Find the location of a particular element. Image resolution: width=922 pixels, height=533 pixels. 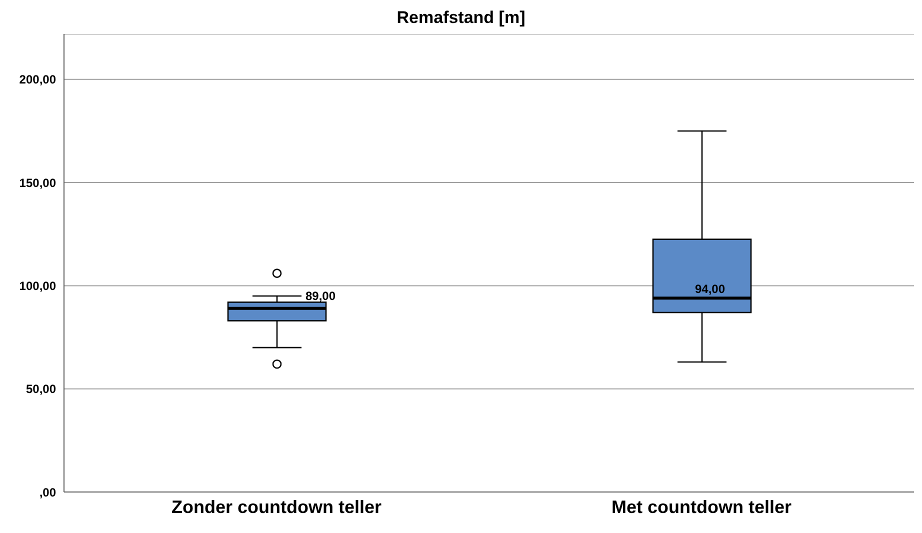

y-tick-label: 50,00 is located at coordinates (41, 389).